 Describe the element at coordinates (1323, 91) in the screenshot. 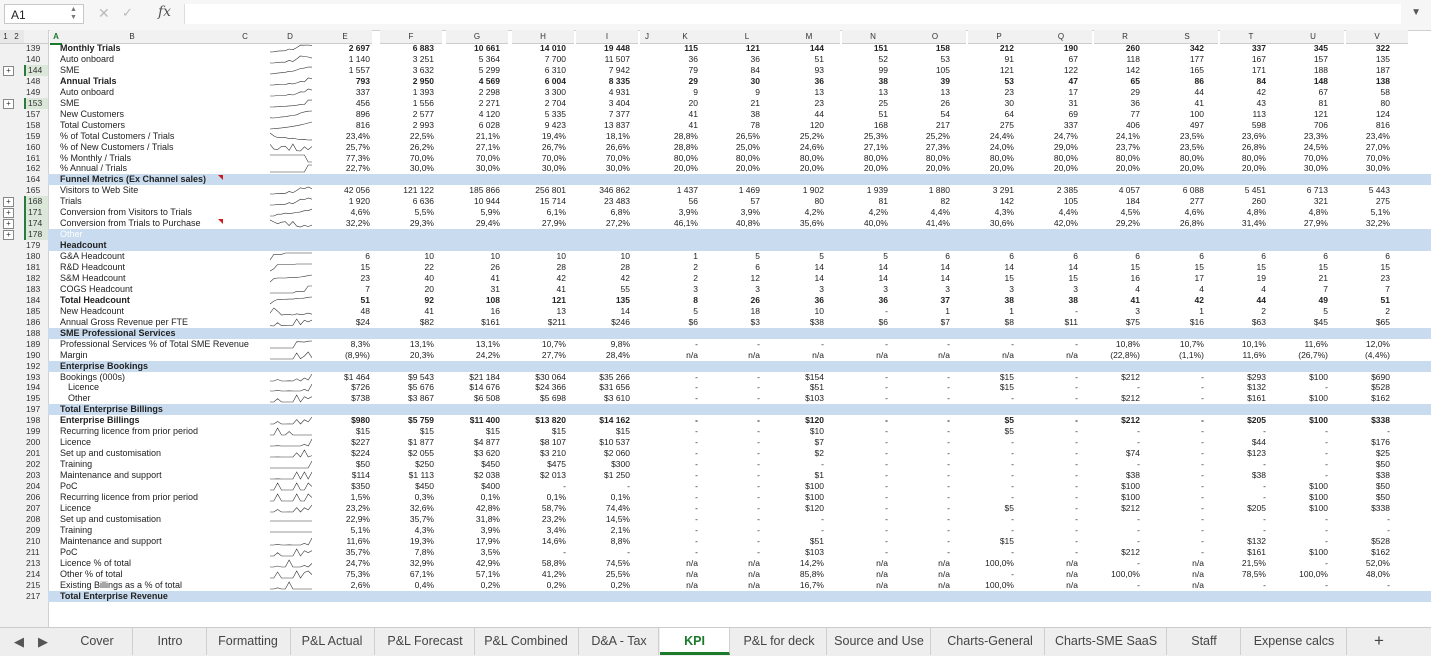

I see `cell-value: 67` at that location.